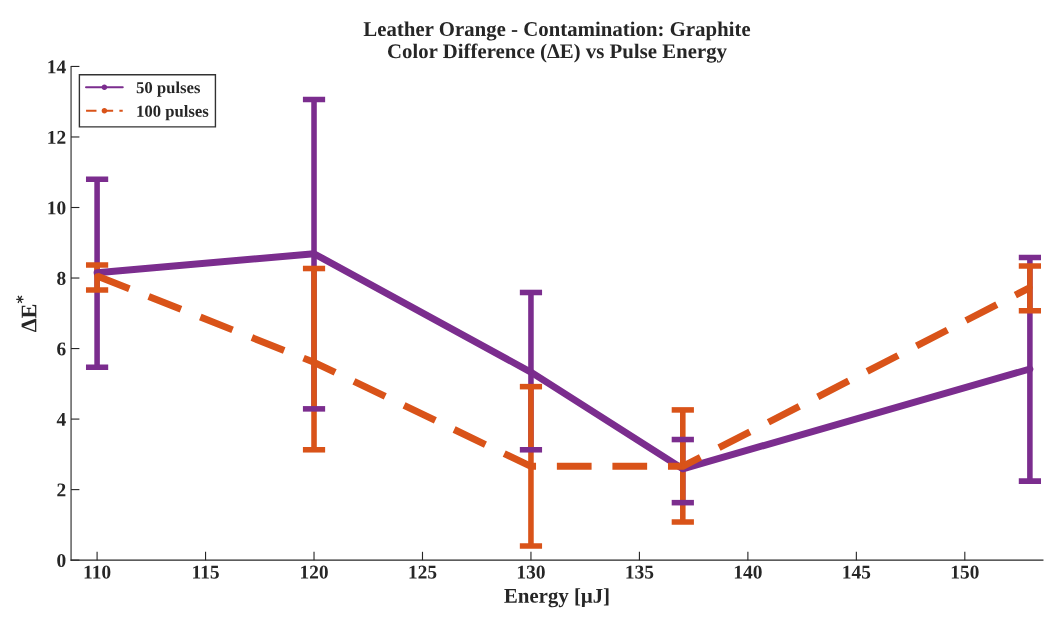 Image resolution: width=1045 pixels, height=621 pixels. What do you see at coordinates (57, 137) in the screenshot?
I see `y-tick-label: 12` at bounding box center [57, 137].